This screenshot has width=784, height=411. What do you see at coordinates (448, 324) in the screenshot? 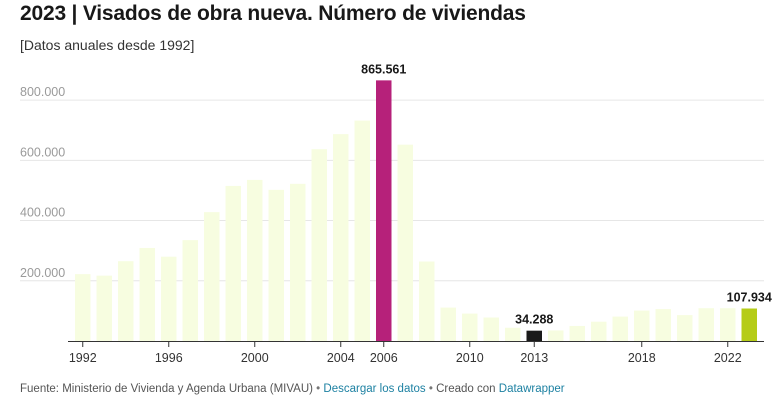
I see `bar-2009` at bounding box center [448, 324].